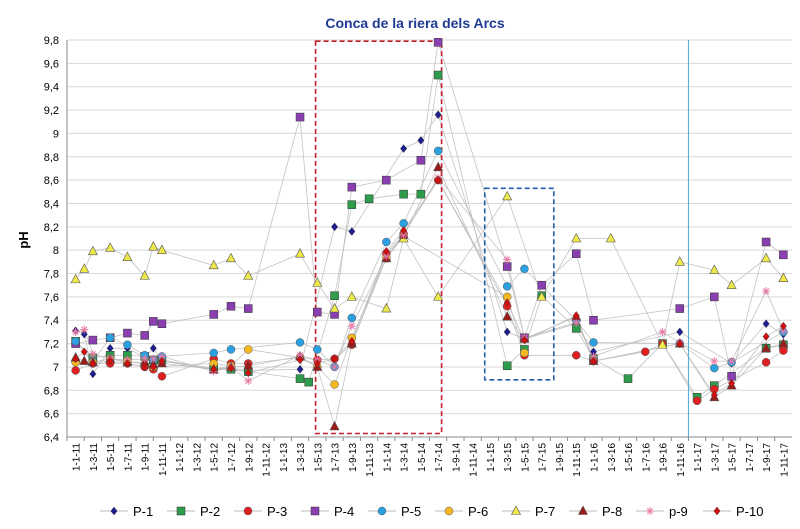 Image resolution: width=800 pixels, height=529 pixels. Describe the element at coordinates (508, 457) in the screenshot. I see `x-tick-label: 1-3-15` at that location.